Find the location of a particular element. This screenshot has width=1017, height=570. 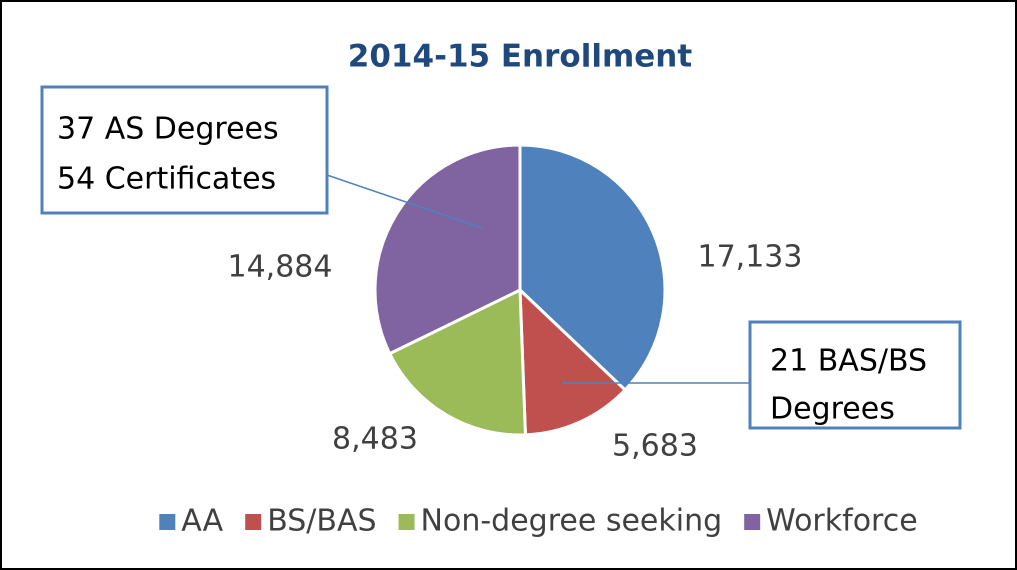

callout-leader is located at coordinates (404, 201).